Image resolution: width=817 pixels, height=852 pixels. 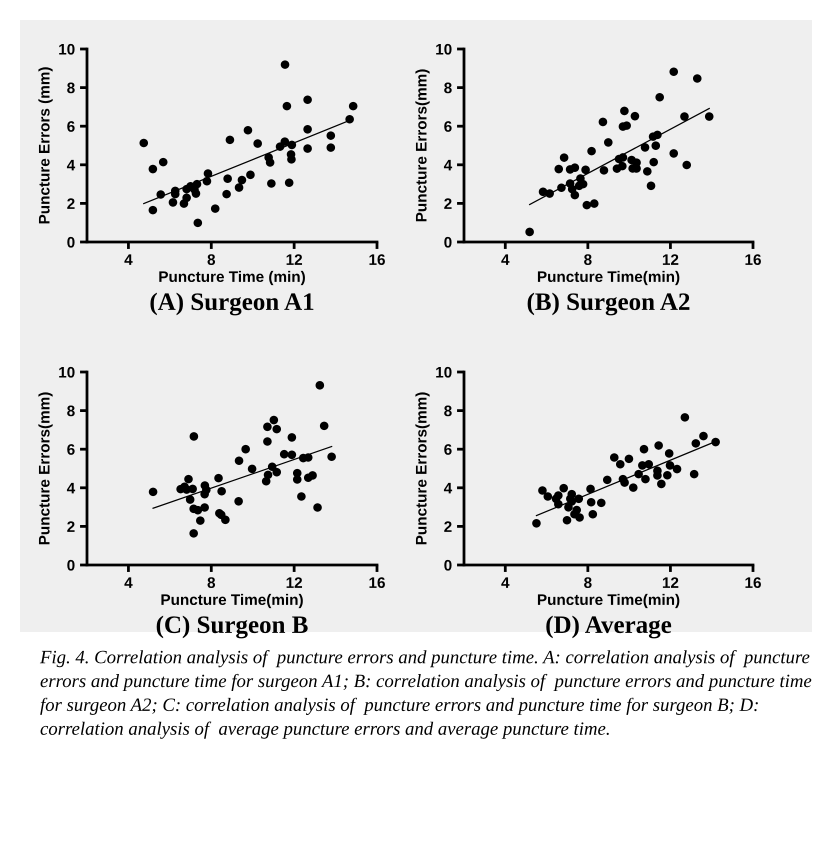 I want to click on caption: Fig. 4. Correlation analysis of puncture errors and puncture time. A: correlation analysis of puncture errors and puncture time for surgeon A1; B: correlation analysis of puncture errors and puncture time for surgeon A2; C: correlation analysis of puncture errors and puncture time for surgeon B; D: correlation analysis of average puncture errors and average puncture time., so click(x=426, y=694).